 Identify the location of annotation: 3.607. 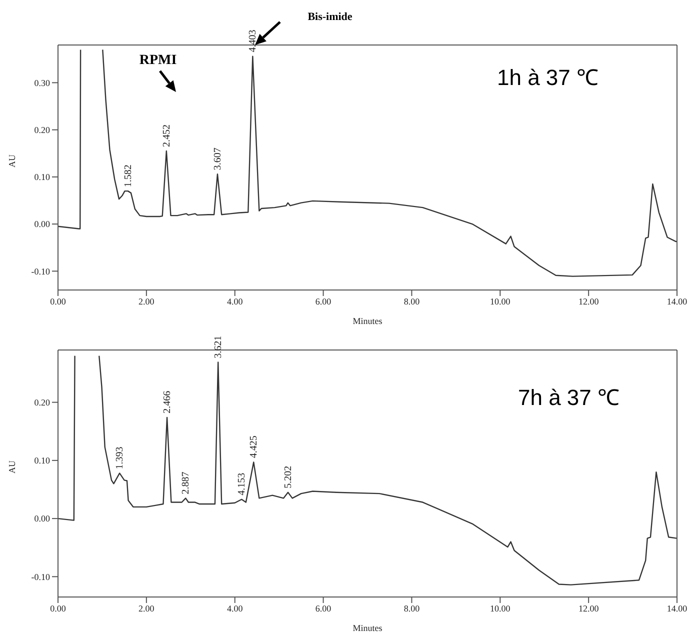
(218, 159).